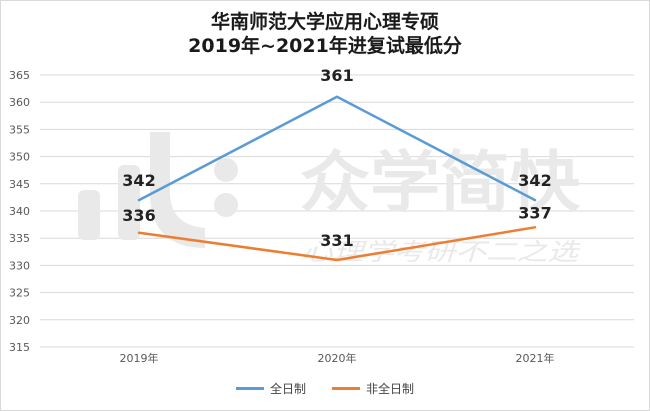  I want to click on y-tick-label: 325, so click(19, 293).